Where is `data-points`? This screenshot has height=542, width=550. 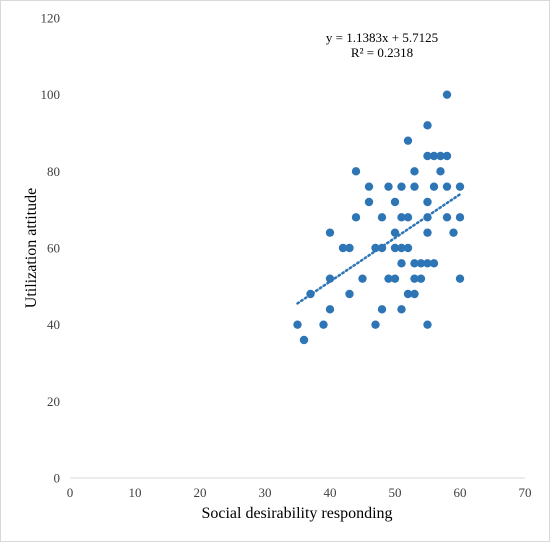 data-points is located at coordinates (379, 217).